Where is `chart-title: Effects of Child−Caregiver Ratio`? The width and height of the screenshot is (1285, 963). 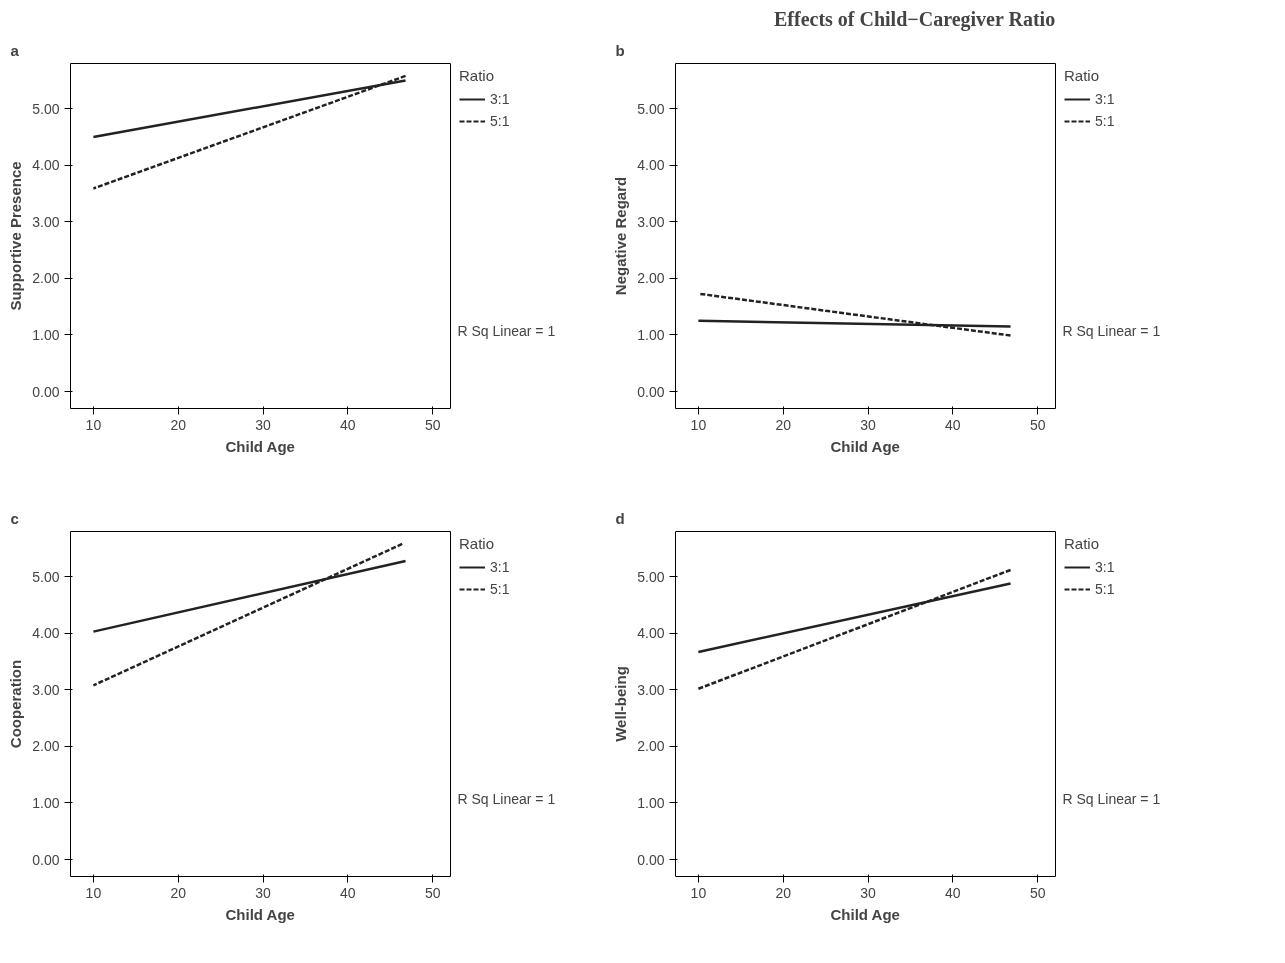
chart-title: Effects of Child−Caregiver Ratio is located at coordinates (914, 19).